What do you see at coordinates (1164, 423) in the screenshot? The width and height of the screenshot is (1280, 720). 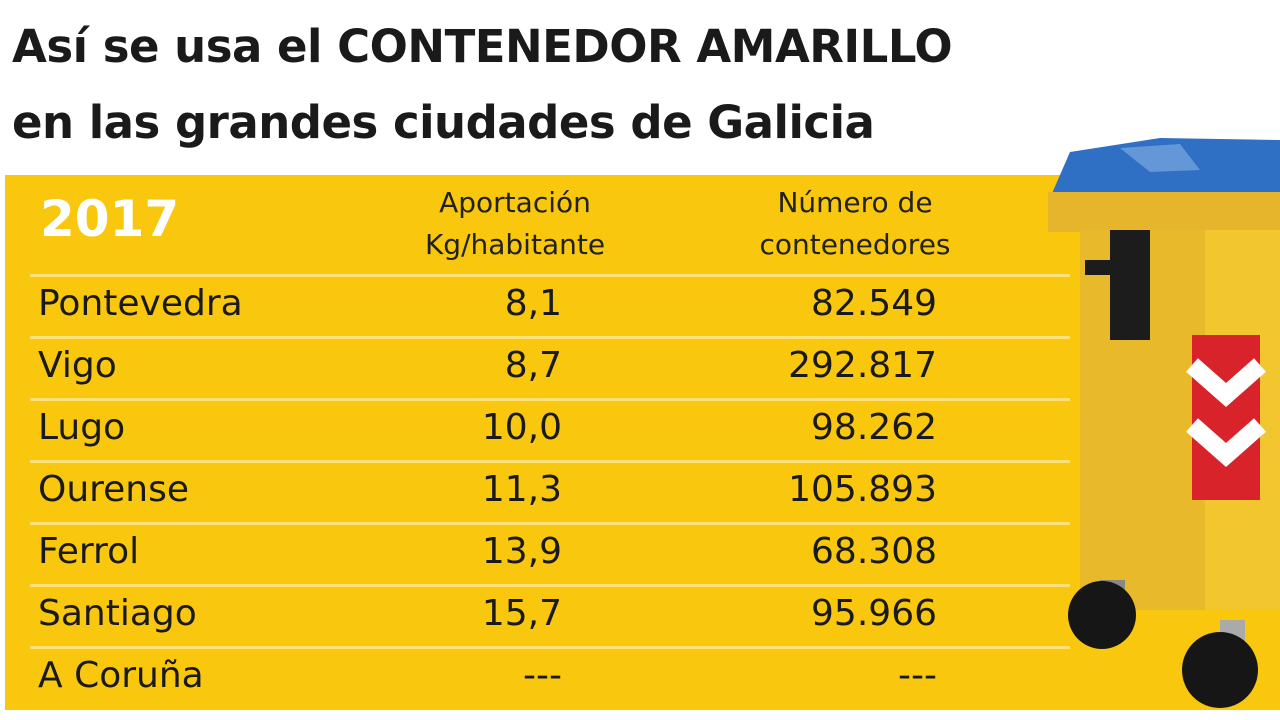 I see `container-image` at bounding box center [1164, 423].